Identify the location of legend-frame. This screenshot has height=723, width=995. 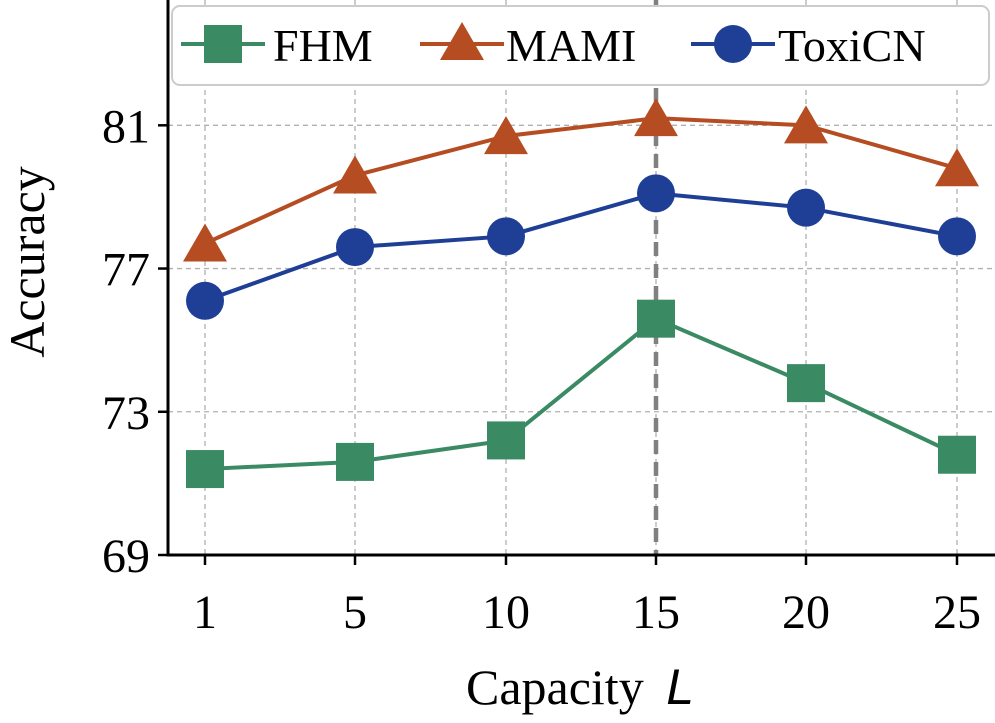
(580, 45).